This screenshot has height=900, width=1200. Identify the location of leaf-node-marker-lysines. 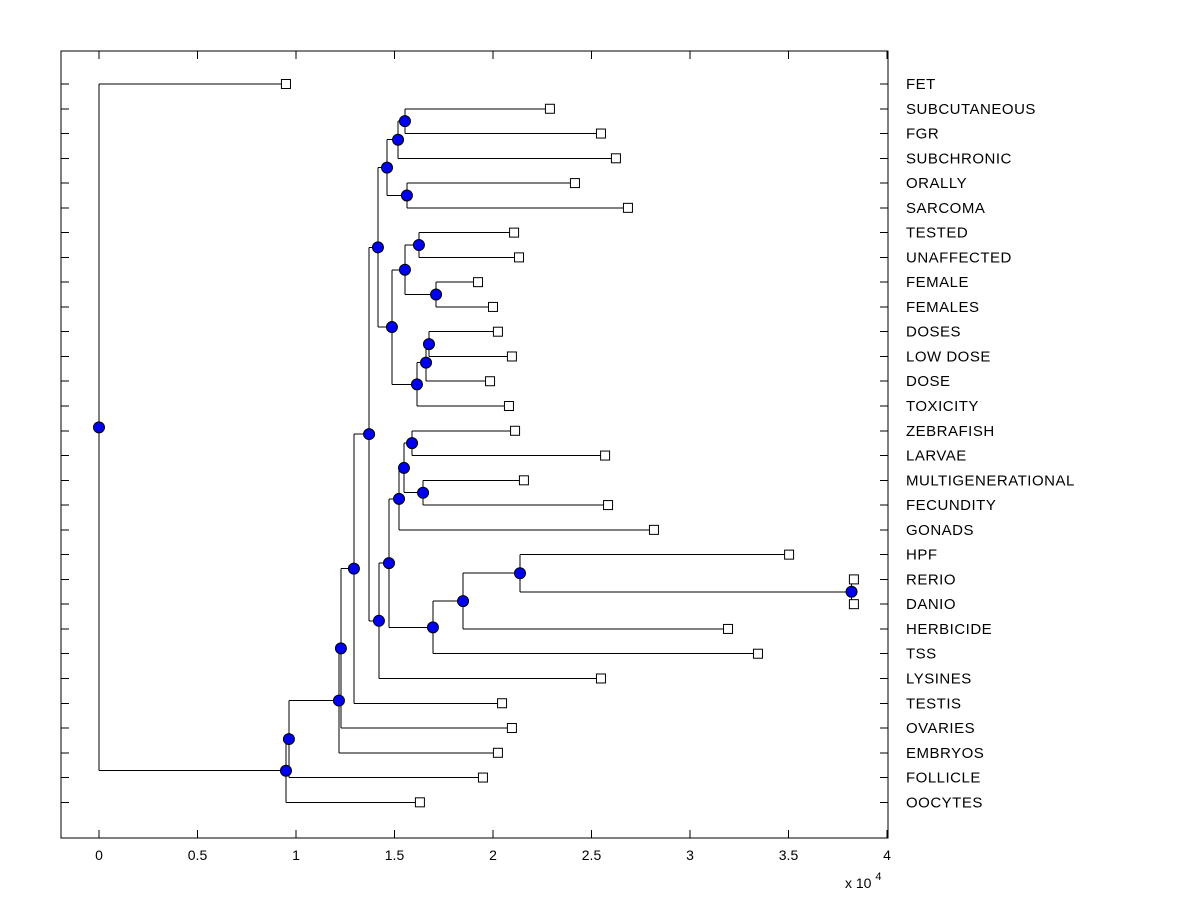
(600, 678).